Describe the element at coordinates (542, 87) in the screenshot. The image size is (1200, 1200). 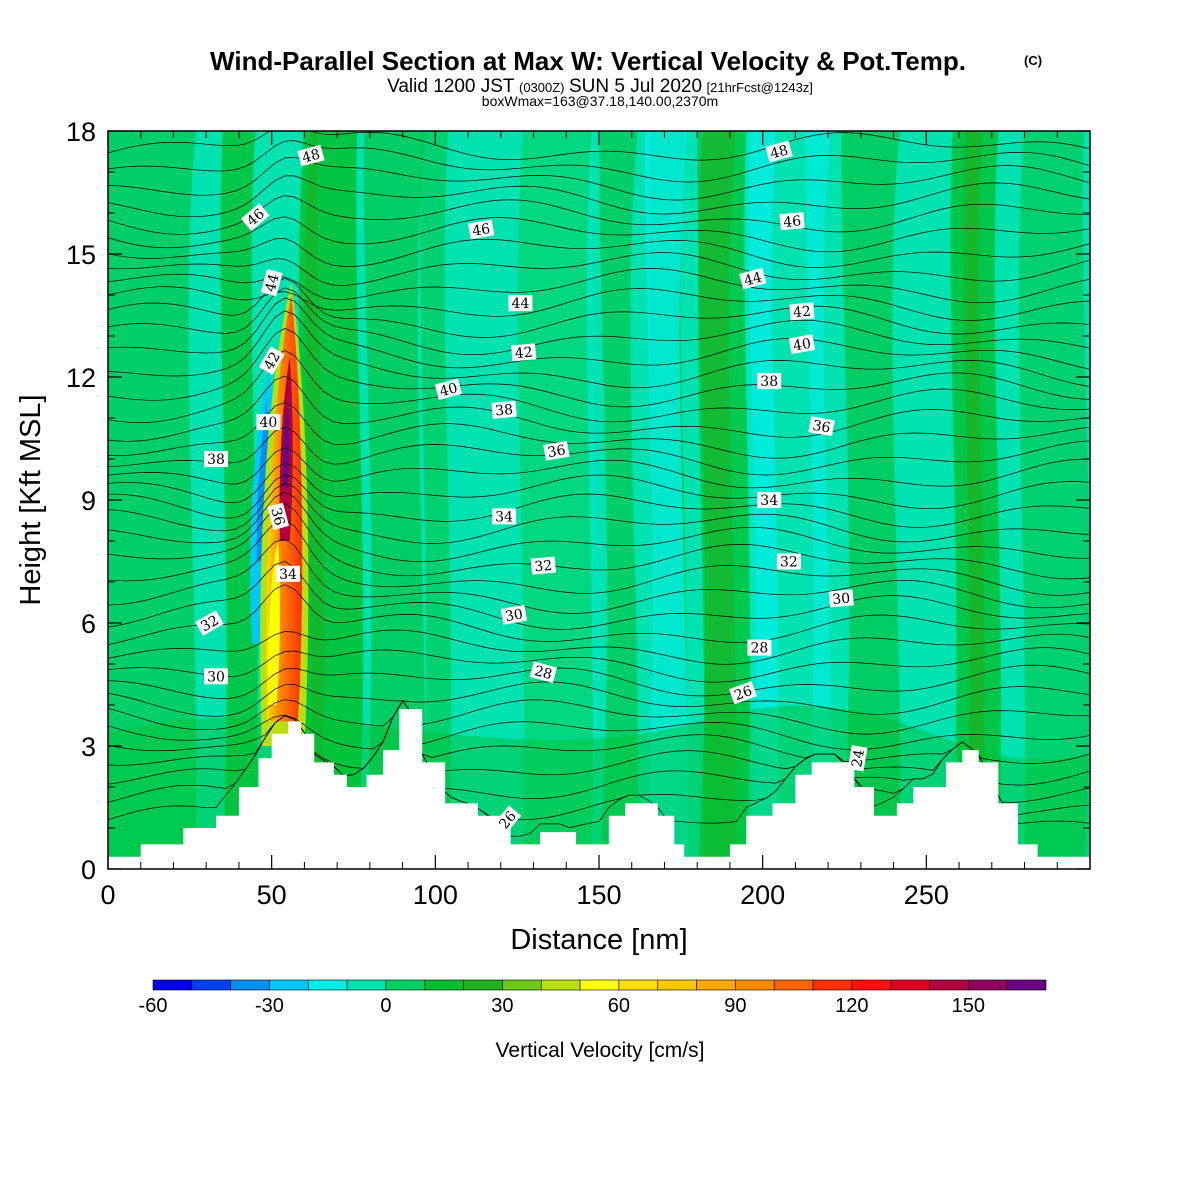
I see `valid-utc: (0300Z)` at that location.